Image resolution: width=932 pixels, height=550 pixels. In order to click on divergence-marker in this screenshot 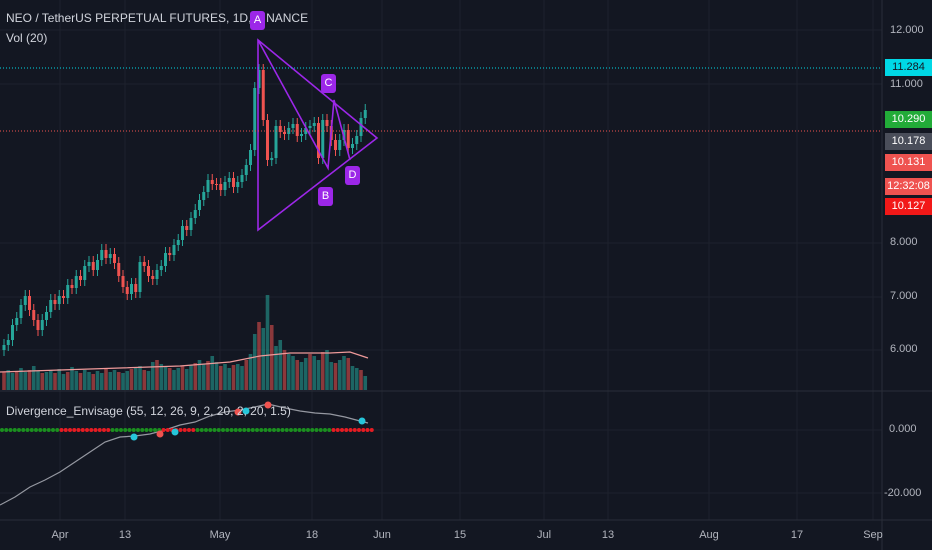, I will do `click(175, 432)`.